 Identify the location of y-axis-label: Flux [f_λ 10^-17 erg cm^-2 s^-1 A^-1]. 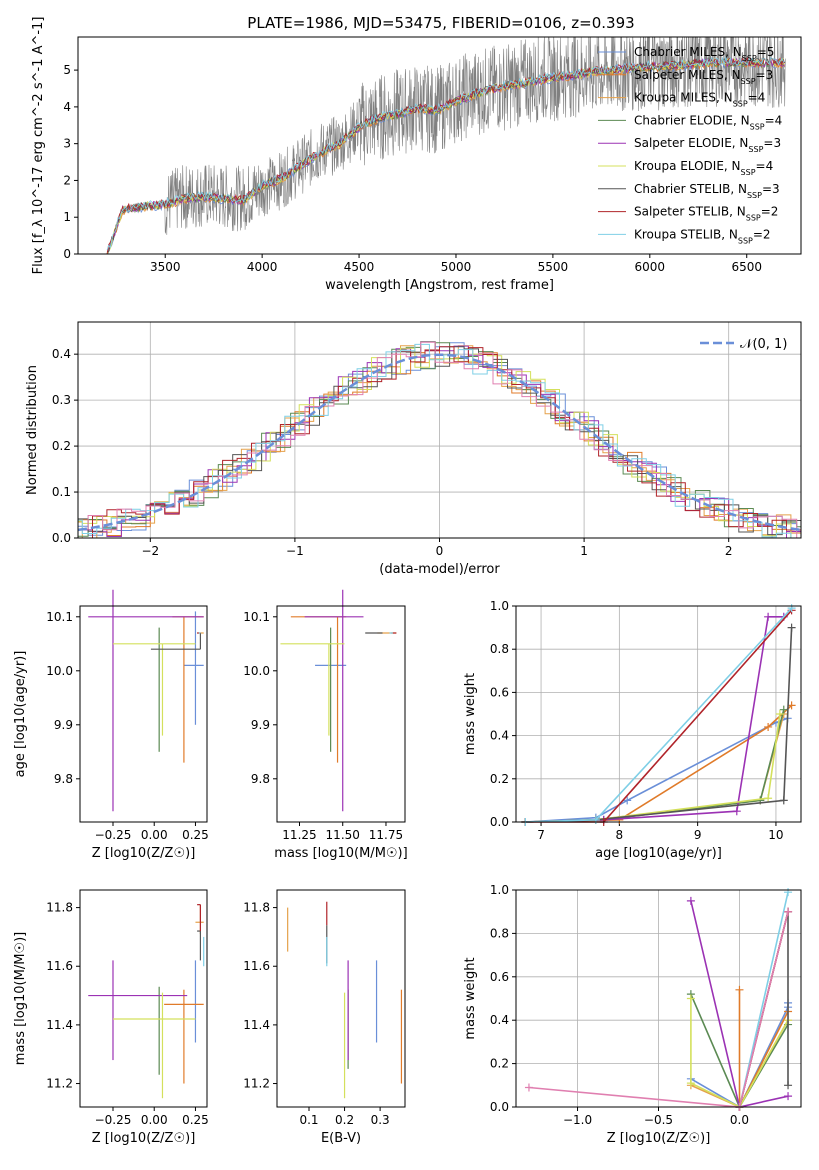
(38, 146).